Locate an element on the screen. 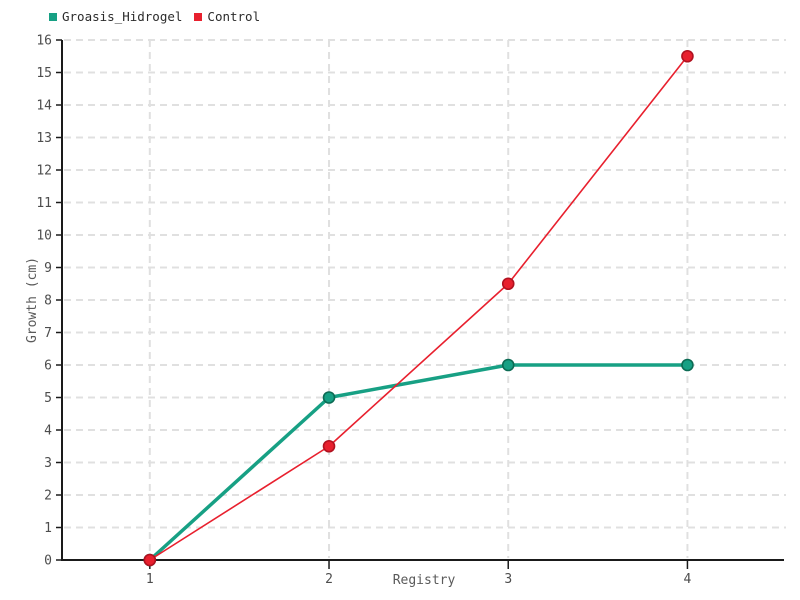 This screenshot has height=600, width=800. legend-item-groasis-hidrogel: Groasis_Hidrogel is located at coordinates (115, 16).